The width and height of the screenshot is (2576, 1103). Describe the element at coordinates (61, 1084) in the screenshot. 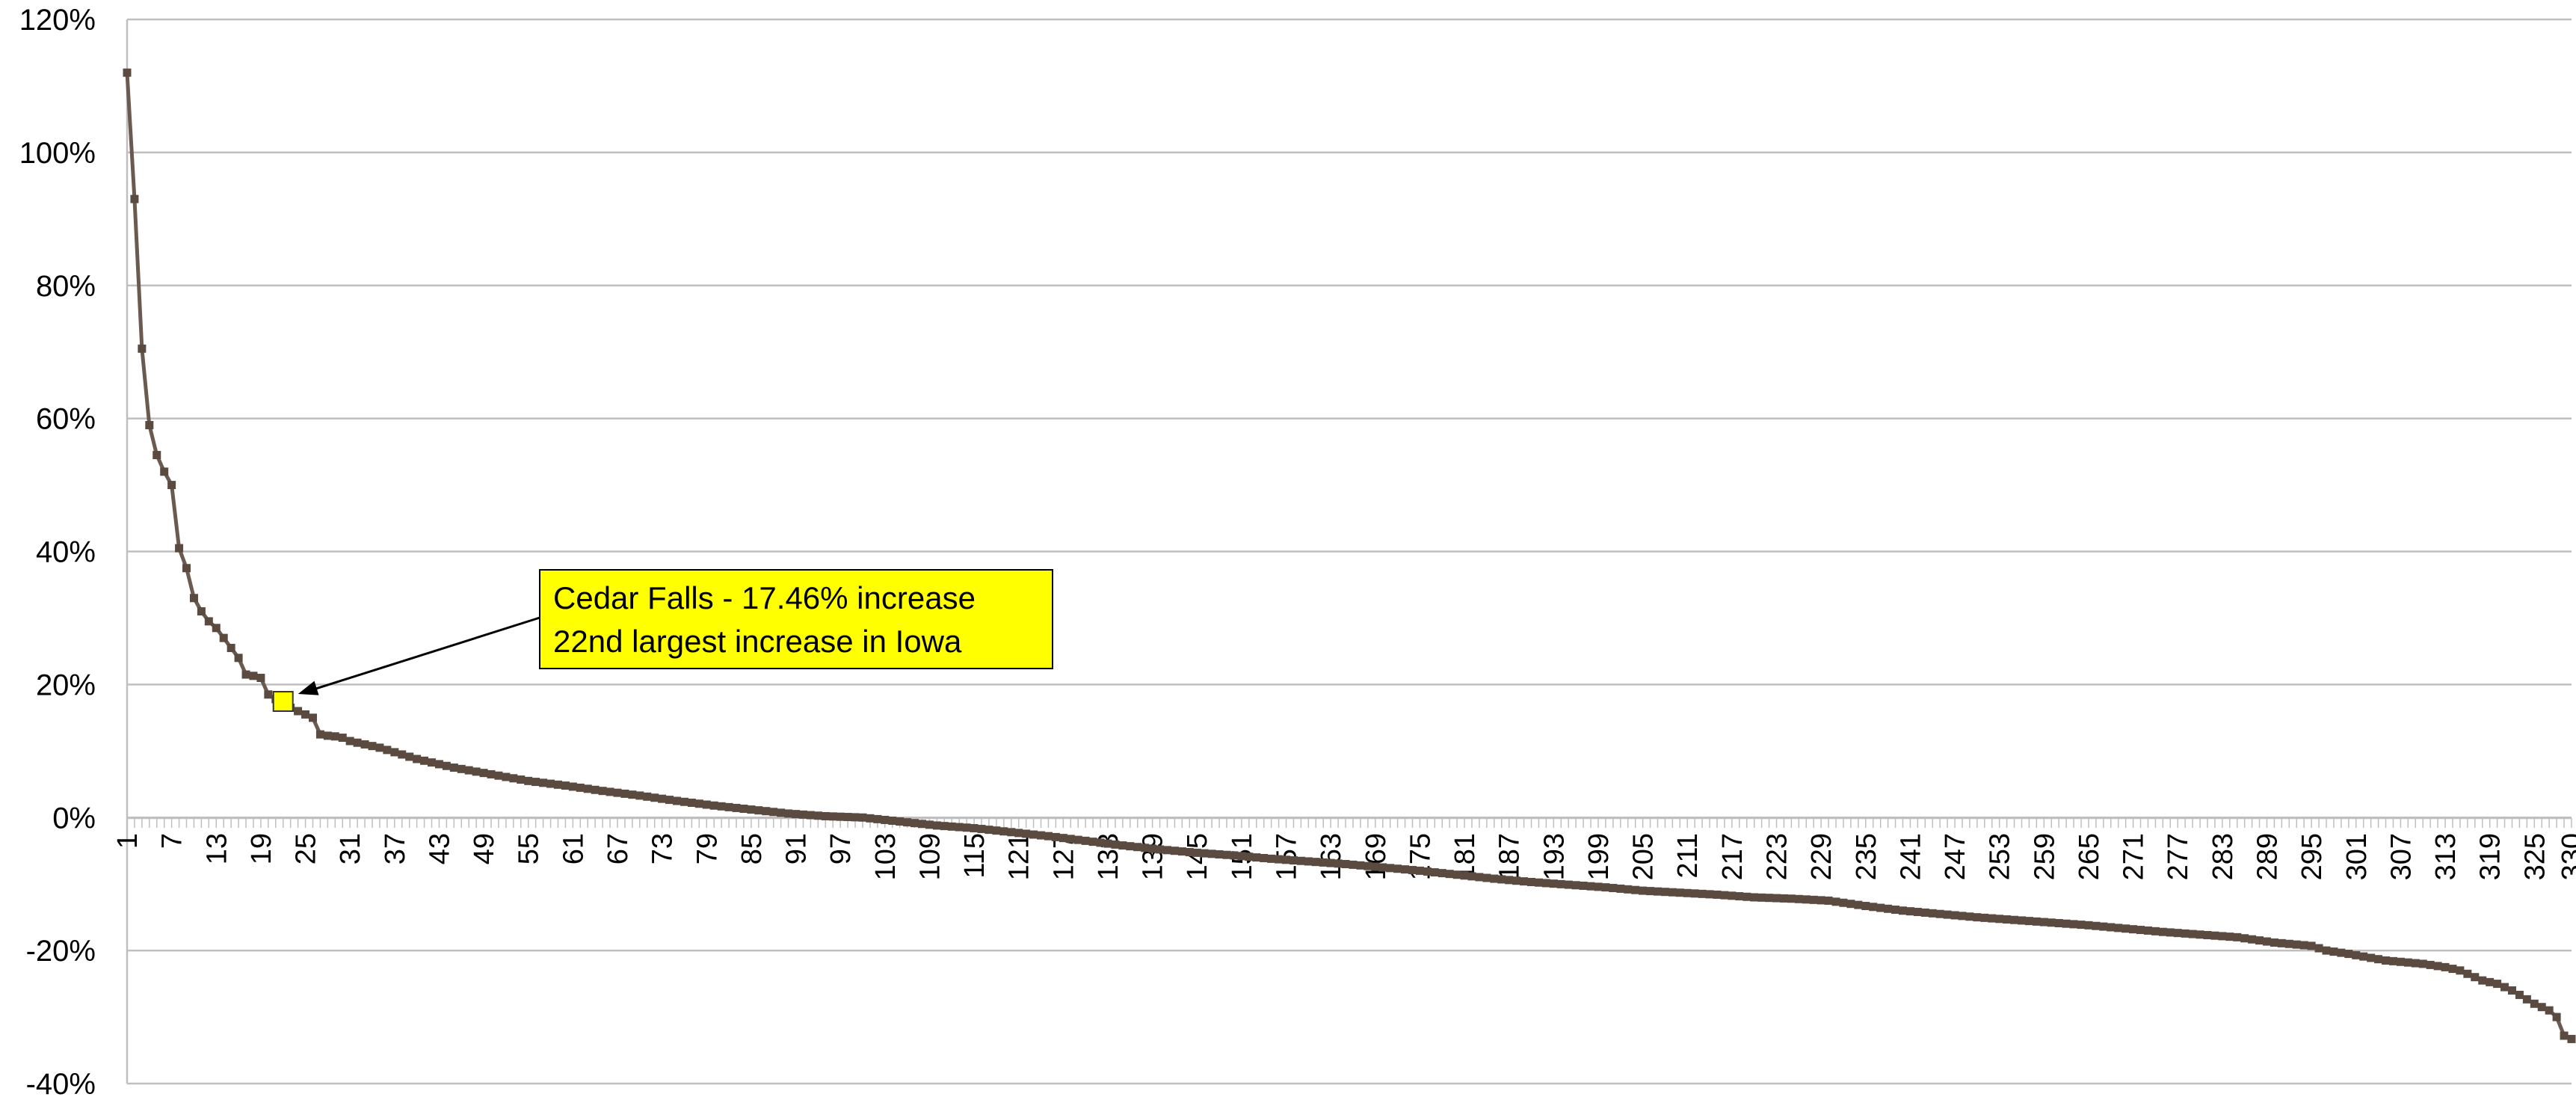

I see `y-tick-label: -40%` at that location.